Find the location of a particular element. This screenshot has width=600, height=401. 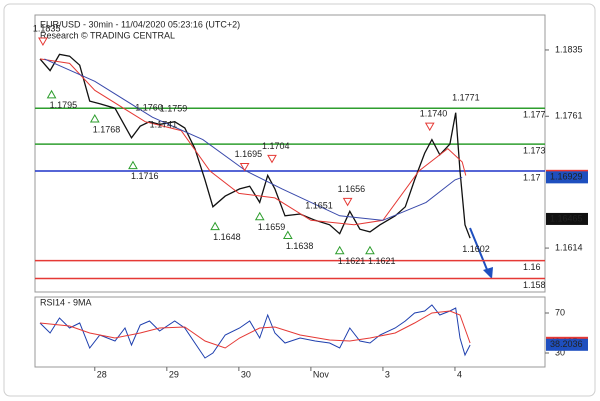

x-tick-label: Nov is located at coordinates (321, 374).